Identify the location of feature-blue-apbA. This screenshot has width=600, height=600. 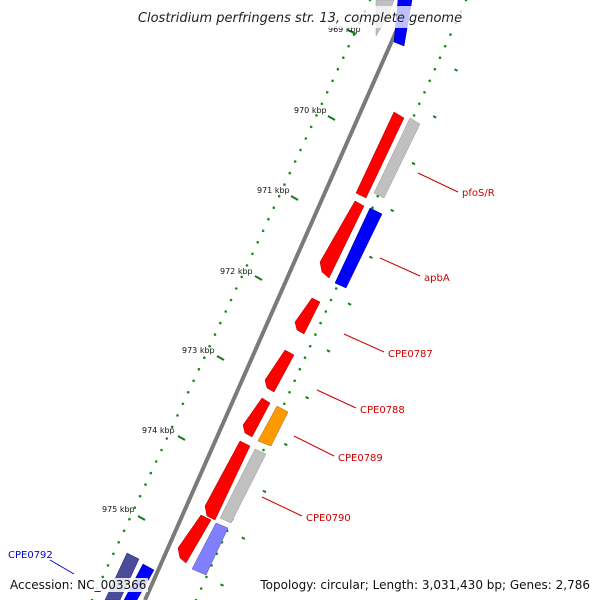
(358, 248).